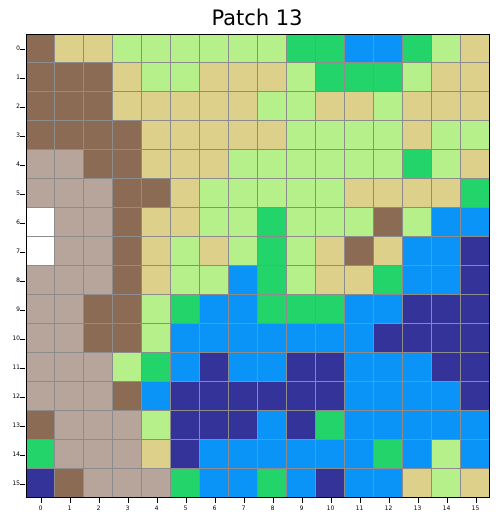 The height and width of the screenshot is (521, 498). What do you see at coordinates (16, 425) in the screenshot?
I see `y-tick-label: 13` at bounding box center [16, 425].